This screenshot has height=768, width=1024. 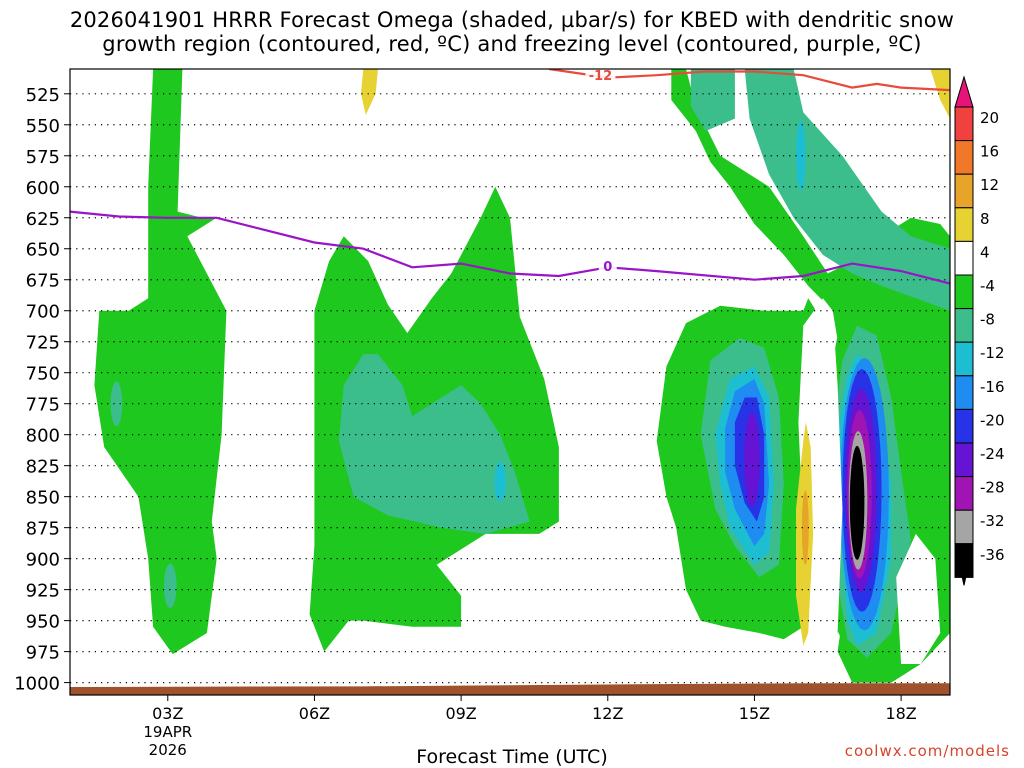 I want to click on y-tick-label-825: 825, so click(x=43, y=467).